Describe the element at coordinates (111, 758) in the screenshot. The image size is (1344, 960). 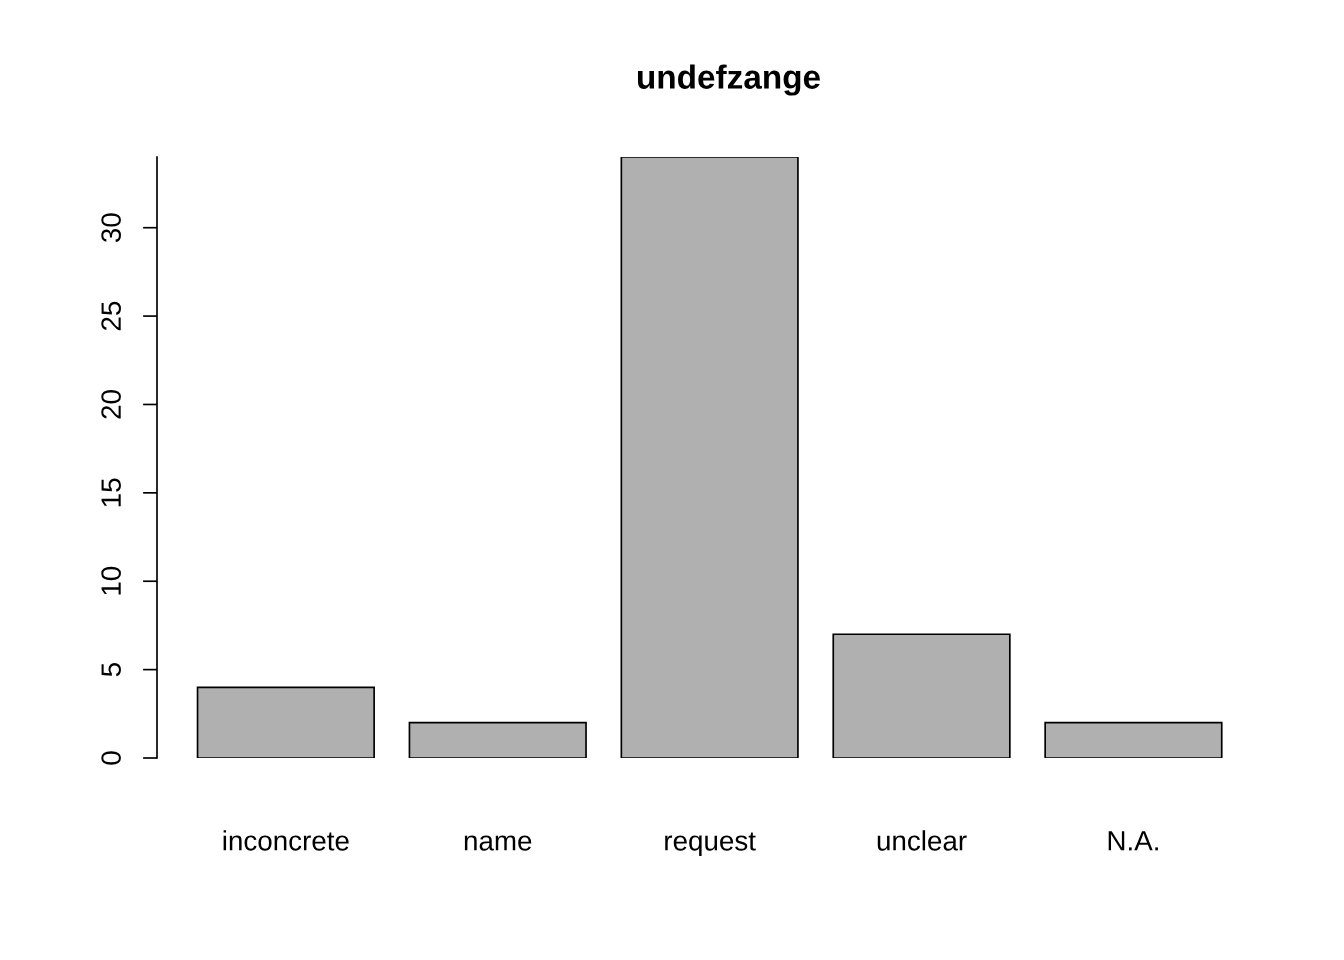
I see `y-tick-label: 0` at that location.